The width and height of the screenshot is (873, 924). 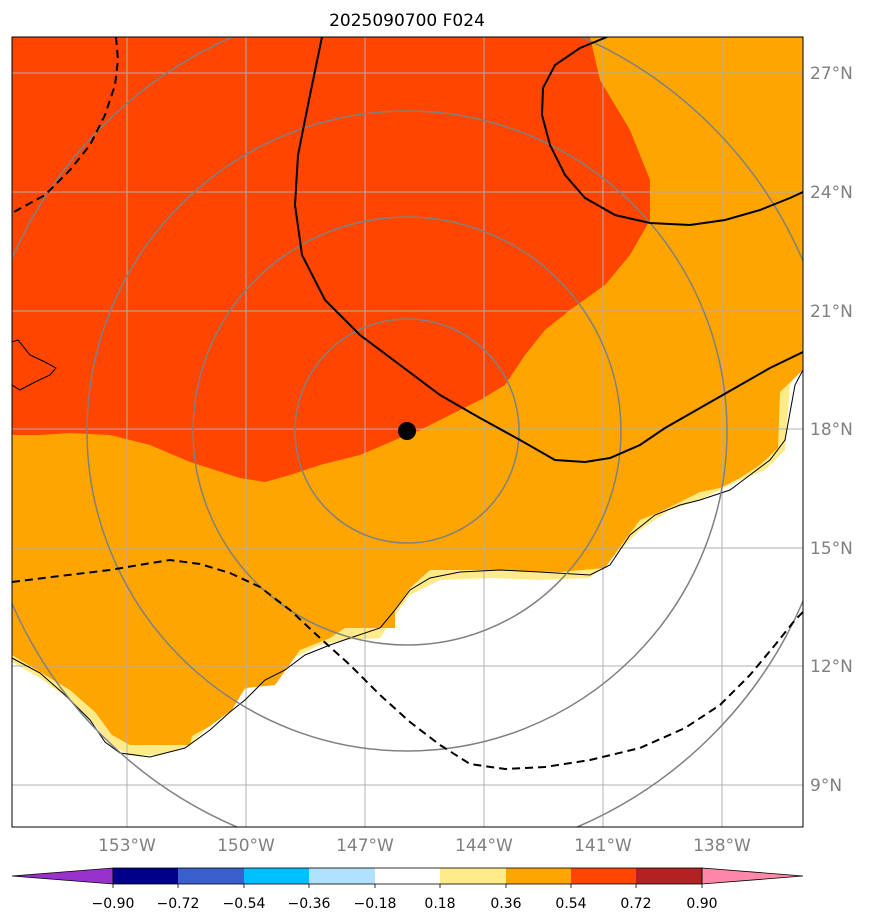 What do you see at coordinates (701, 904) in the screenshot?
I see `colorbar-tick-label: 0.90` at bounding box center [701, 904].